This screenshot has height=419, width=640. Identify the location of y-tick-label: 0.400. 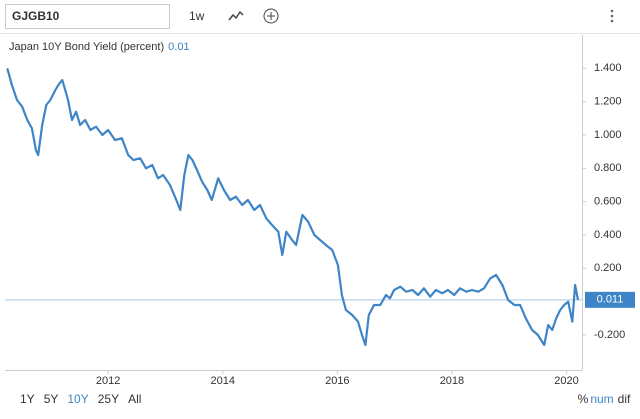
(608, 235).